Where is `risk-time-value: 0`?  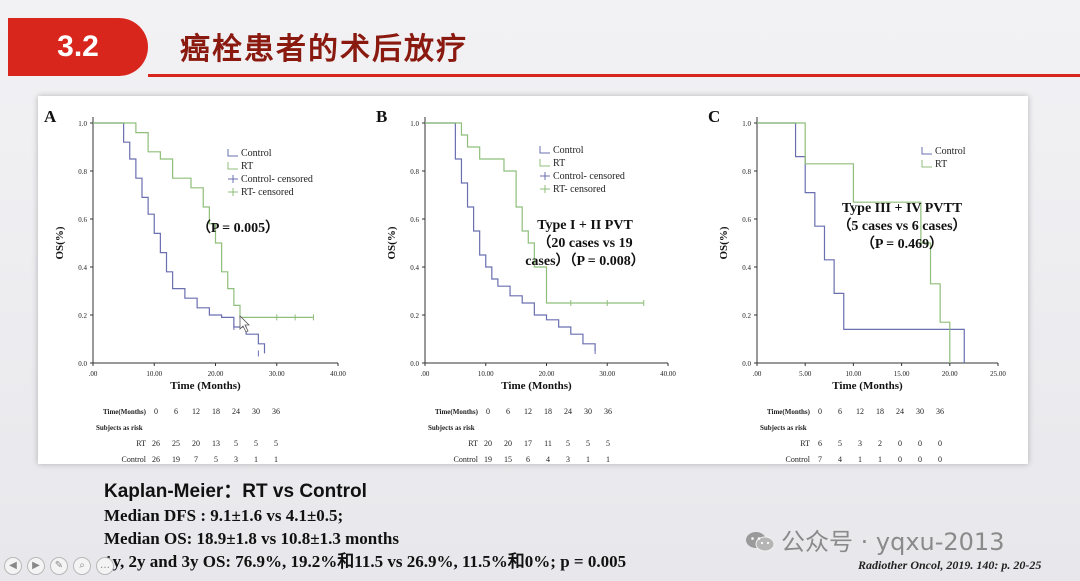
risk-time-value: 0 is located at coordinates (488, 411).